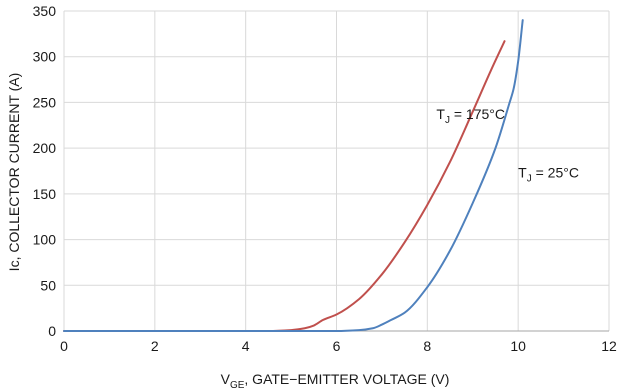  I want to click on series-label-175: TJ = 175°C, so click(470, 116).